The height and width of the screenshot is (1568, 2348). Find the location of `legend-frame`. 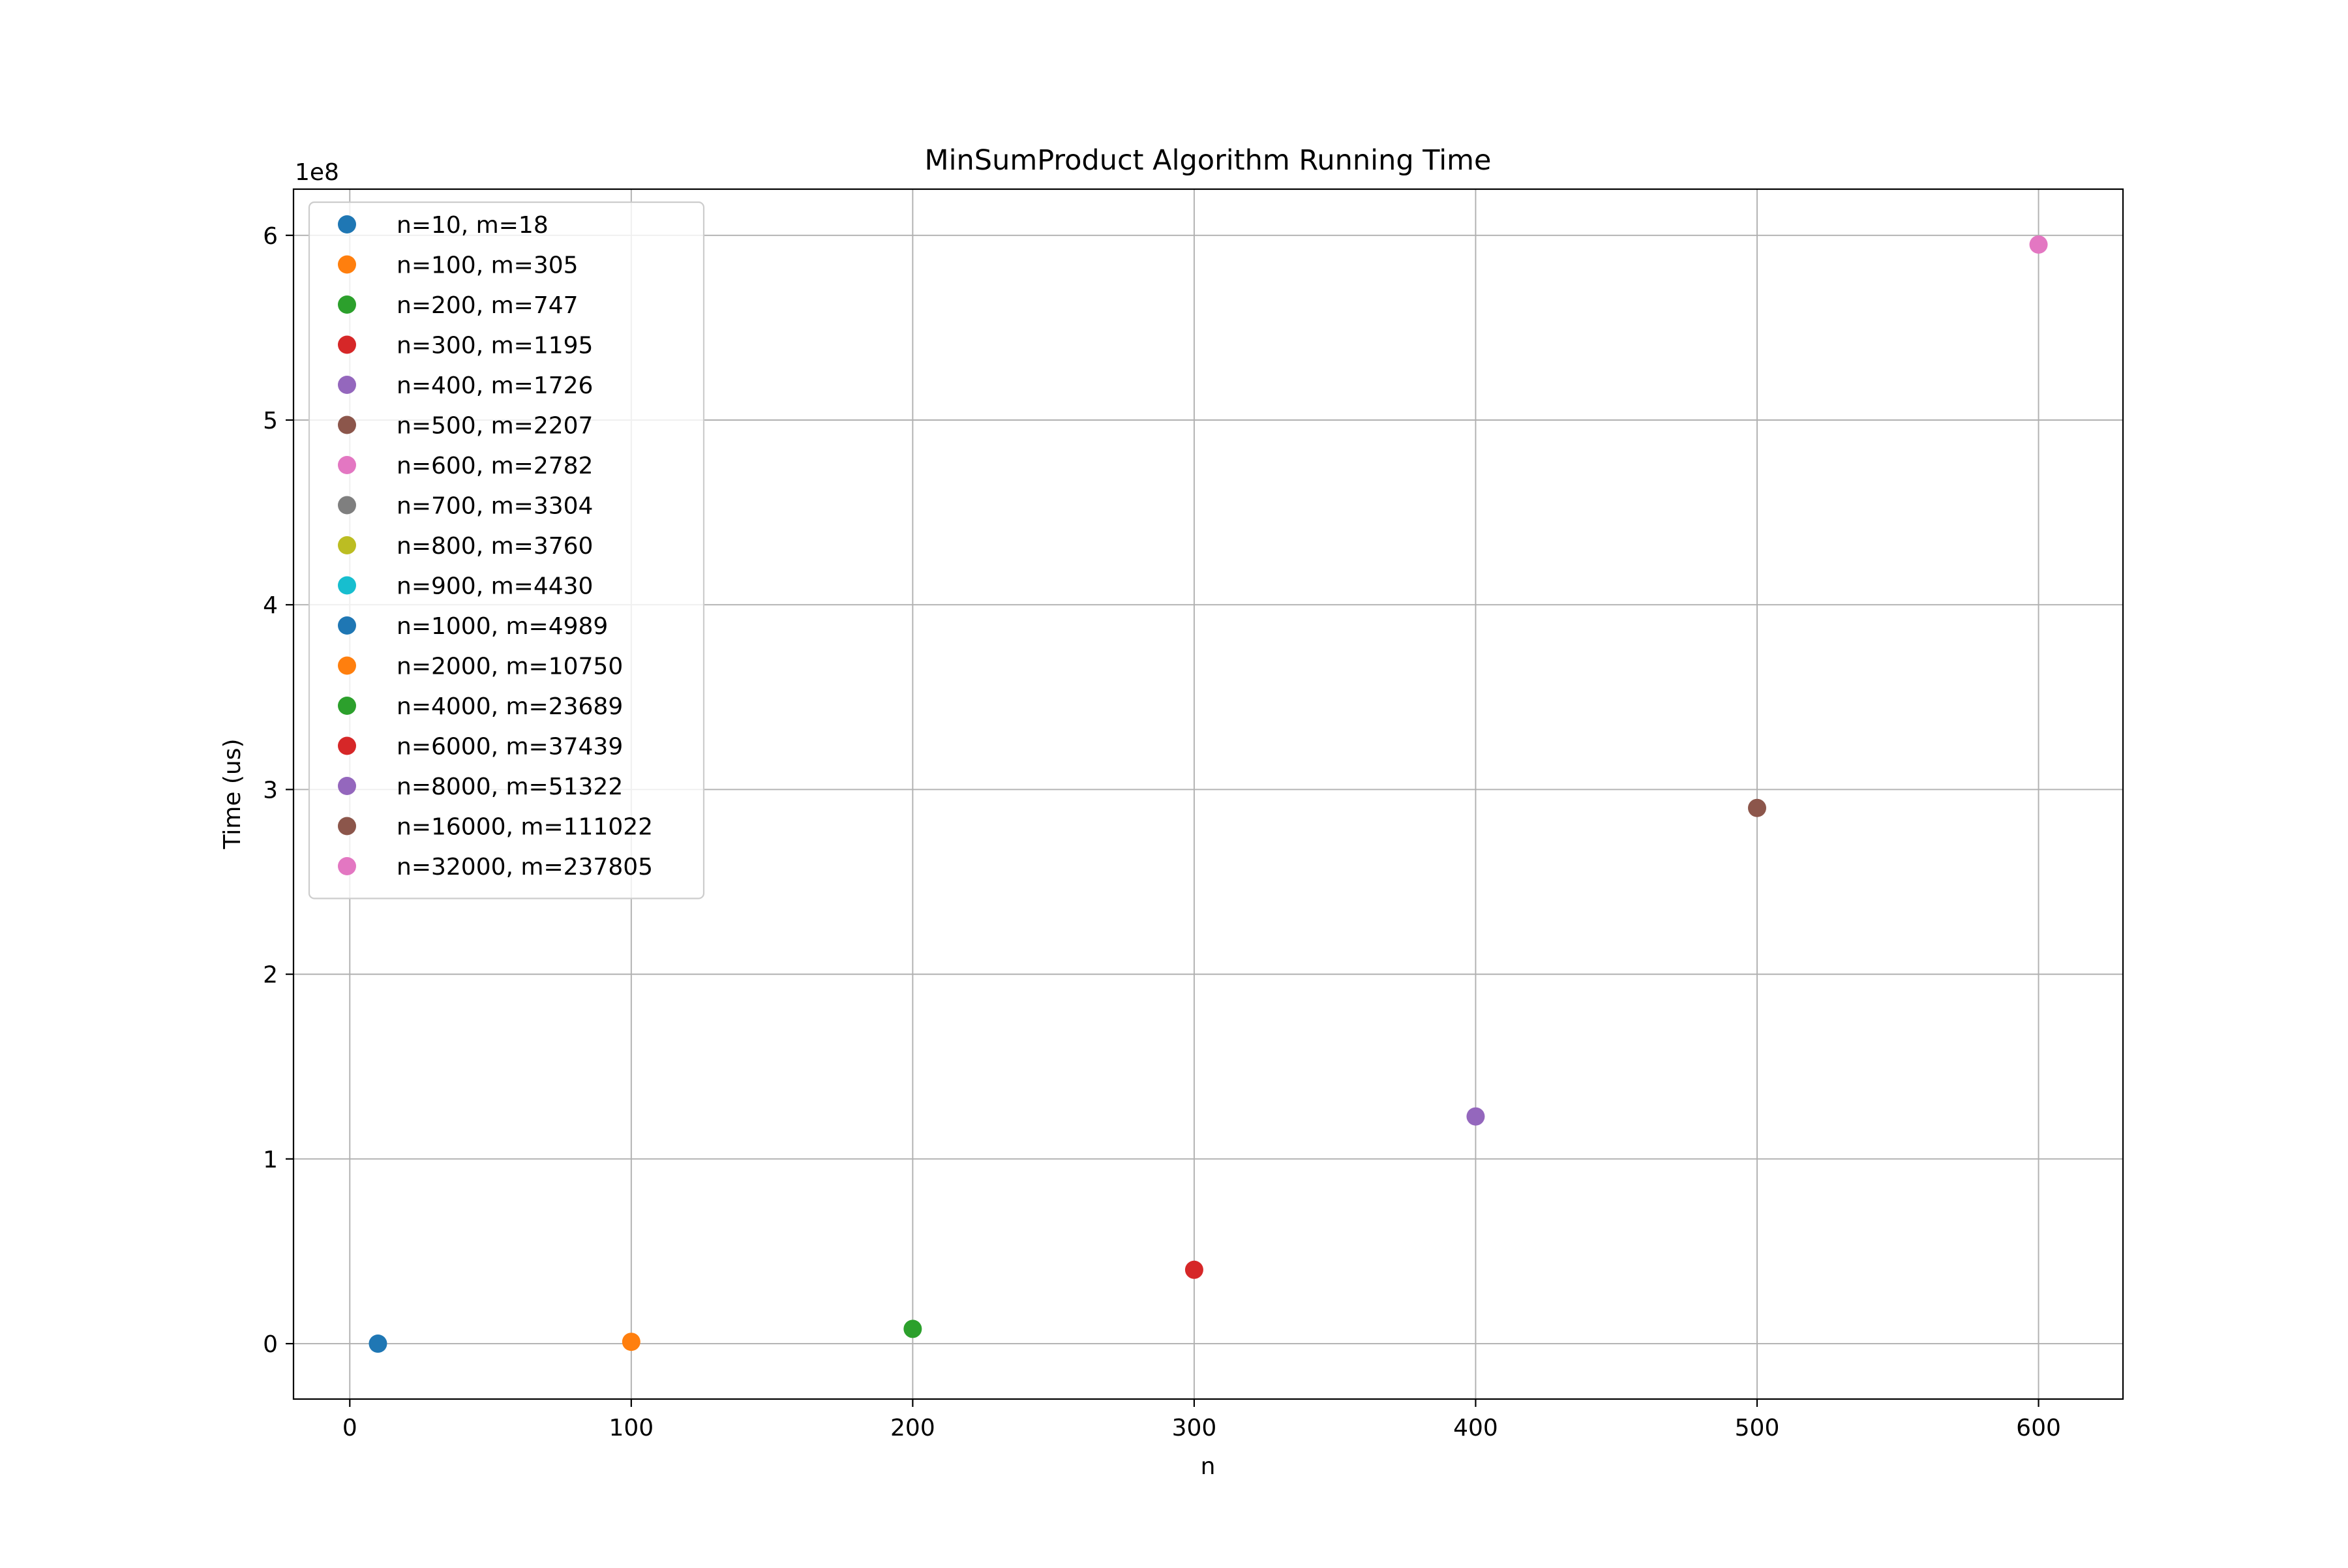

legend-frame is located at coordinates (507, 550).